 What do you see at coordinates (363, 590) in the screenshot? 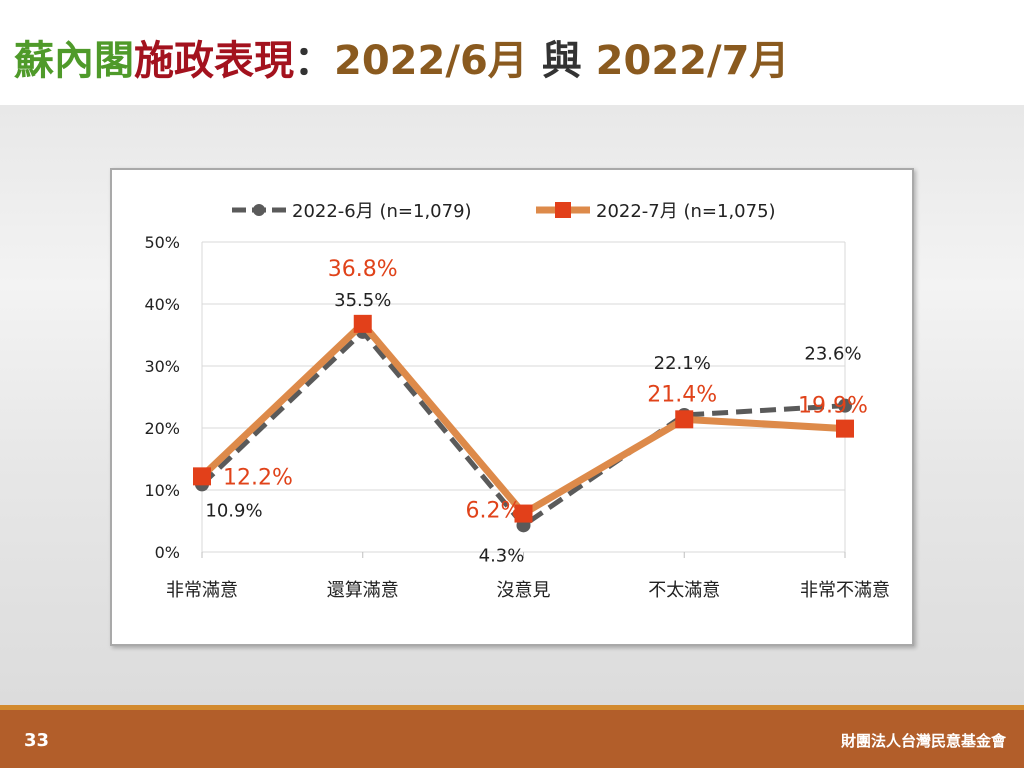
I see `x-tick-label: 還算滿意` at bounding box center [363, 590].